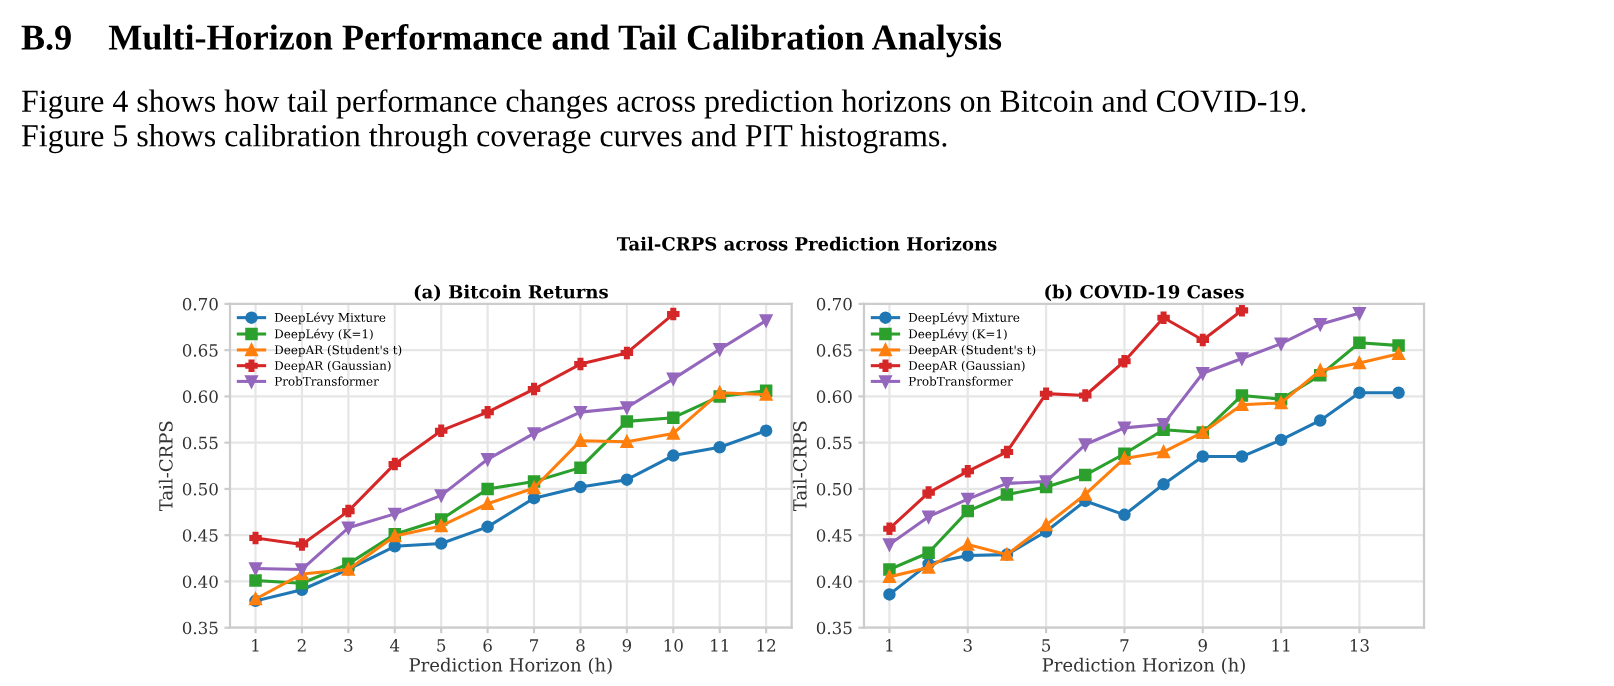 This screenshot has height=686, width=1614. What do you see at coordinates (663, 121) in the screenshot?
I see `caption: Figure 4 shows how tail performance changes across prediction horizons on Bitcoin and COVID-19. Figure 5 shows calibration through coverage curves and PIT histograms.` at bounding box center [663, 121].